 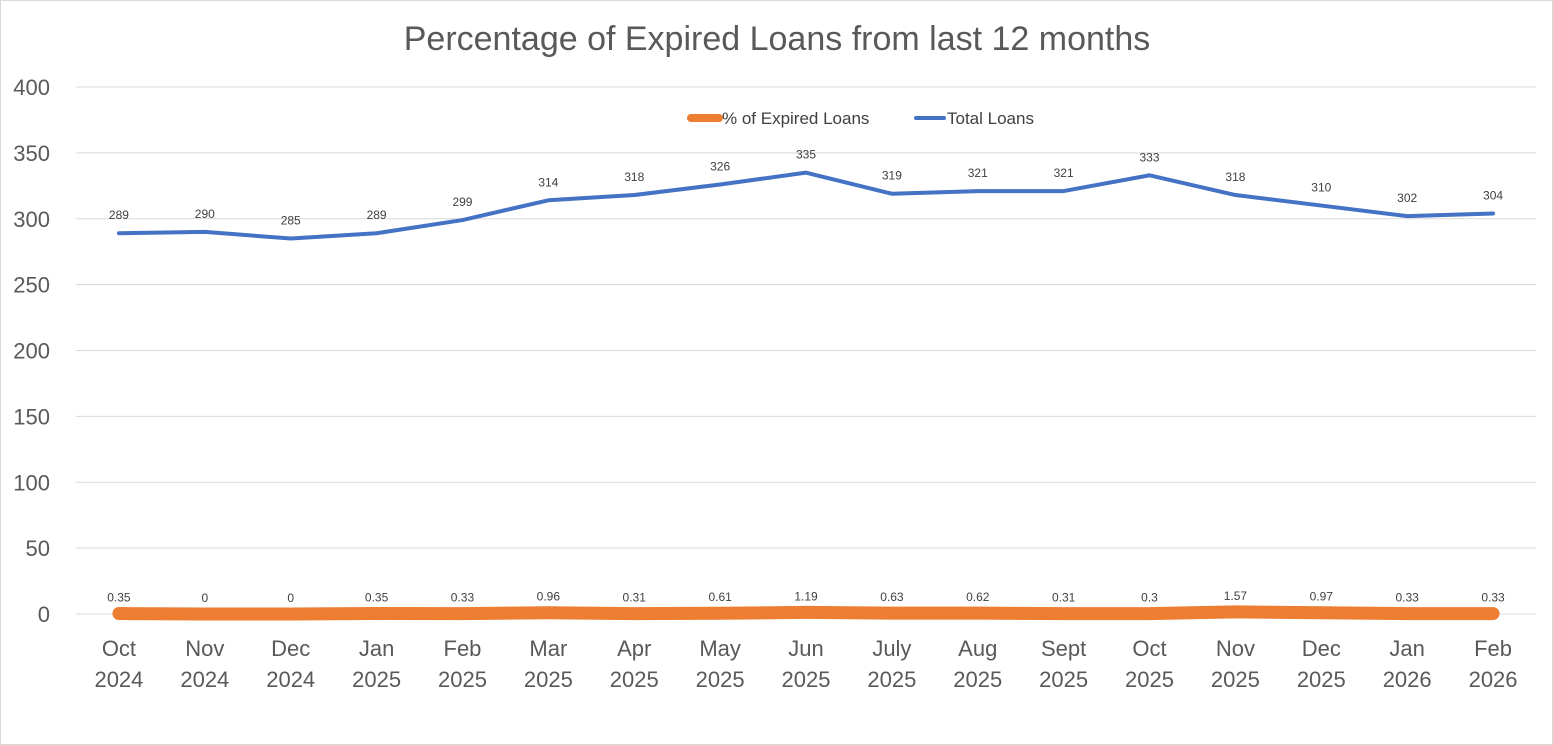 What do you see at coordinates (1235, 664) in the screenshot?
I see `x-tick-label: Nov 2025` at bounding box center [1235, 664].